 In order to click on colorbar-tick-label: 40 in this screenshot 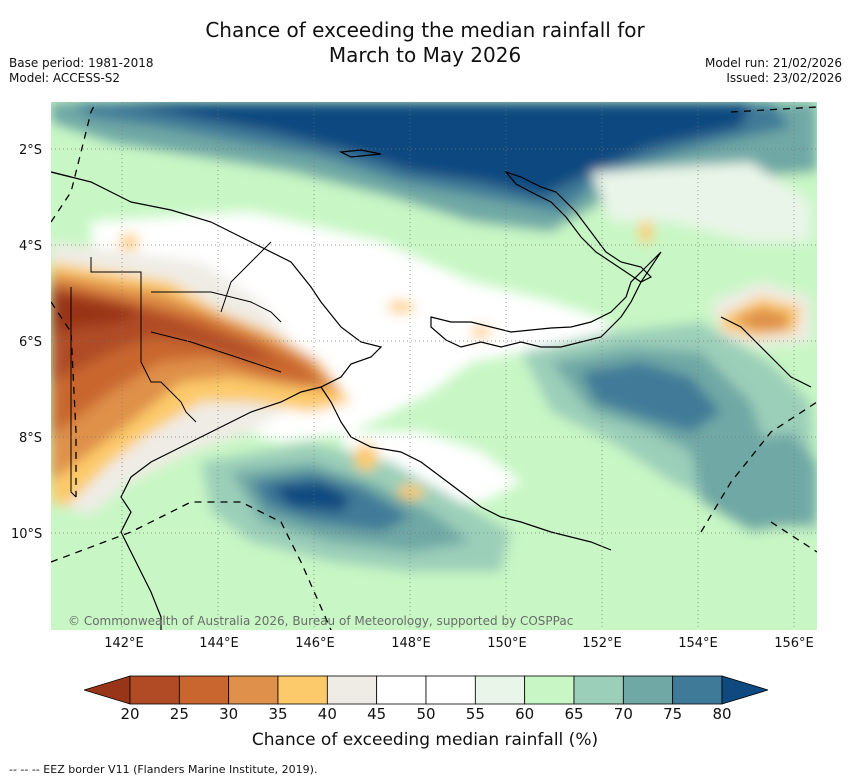, I will do `click(327, 714)`.